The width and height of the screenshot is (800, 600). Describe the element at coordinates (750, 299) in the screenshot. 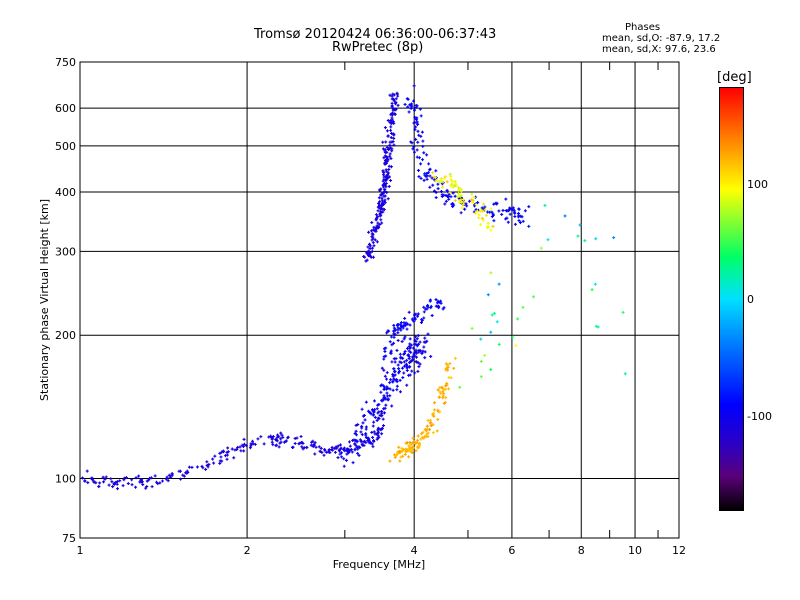

I see `colorbar-tick-0: 0` at that location.